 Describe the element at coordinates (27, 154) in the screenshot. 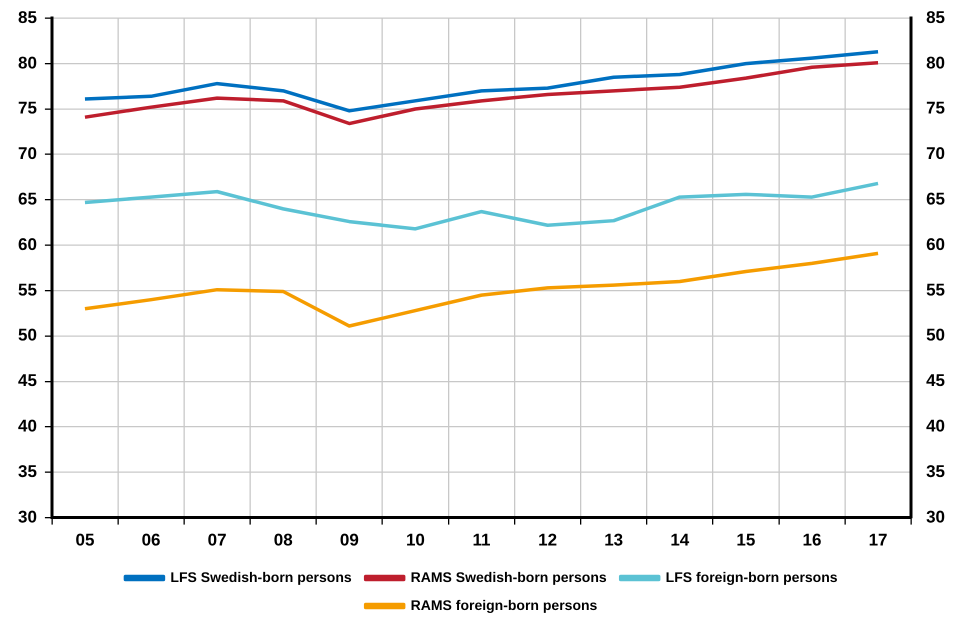

I see `y-tick-label: 70` at that location.